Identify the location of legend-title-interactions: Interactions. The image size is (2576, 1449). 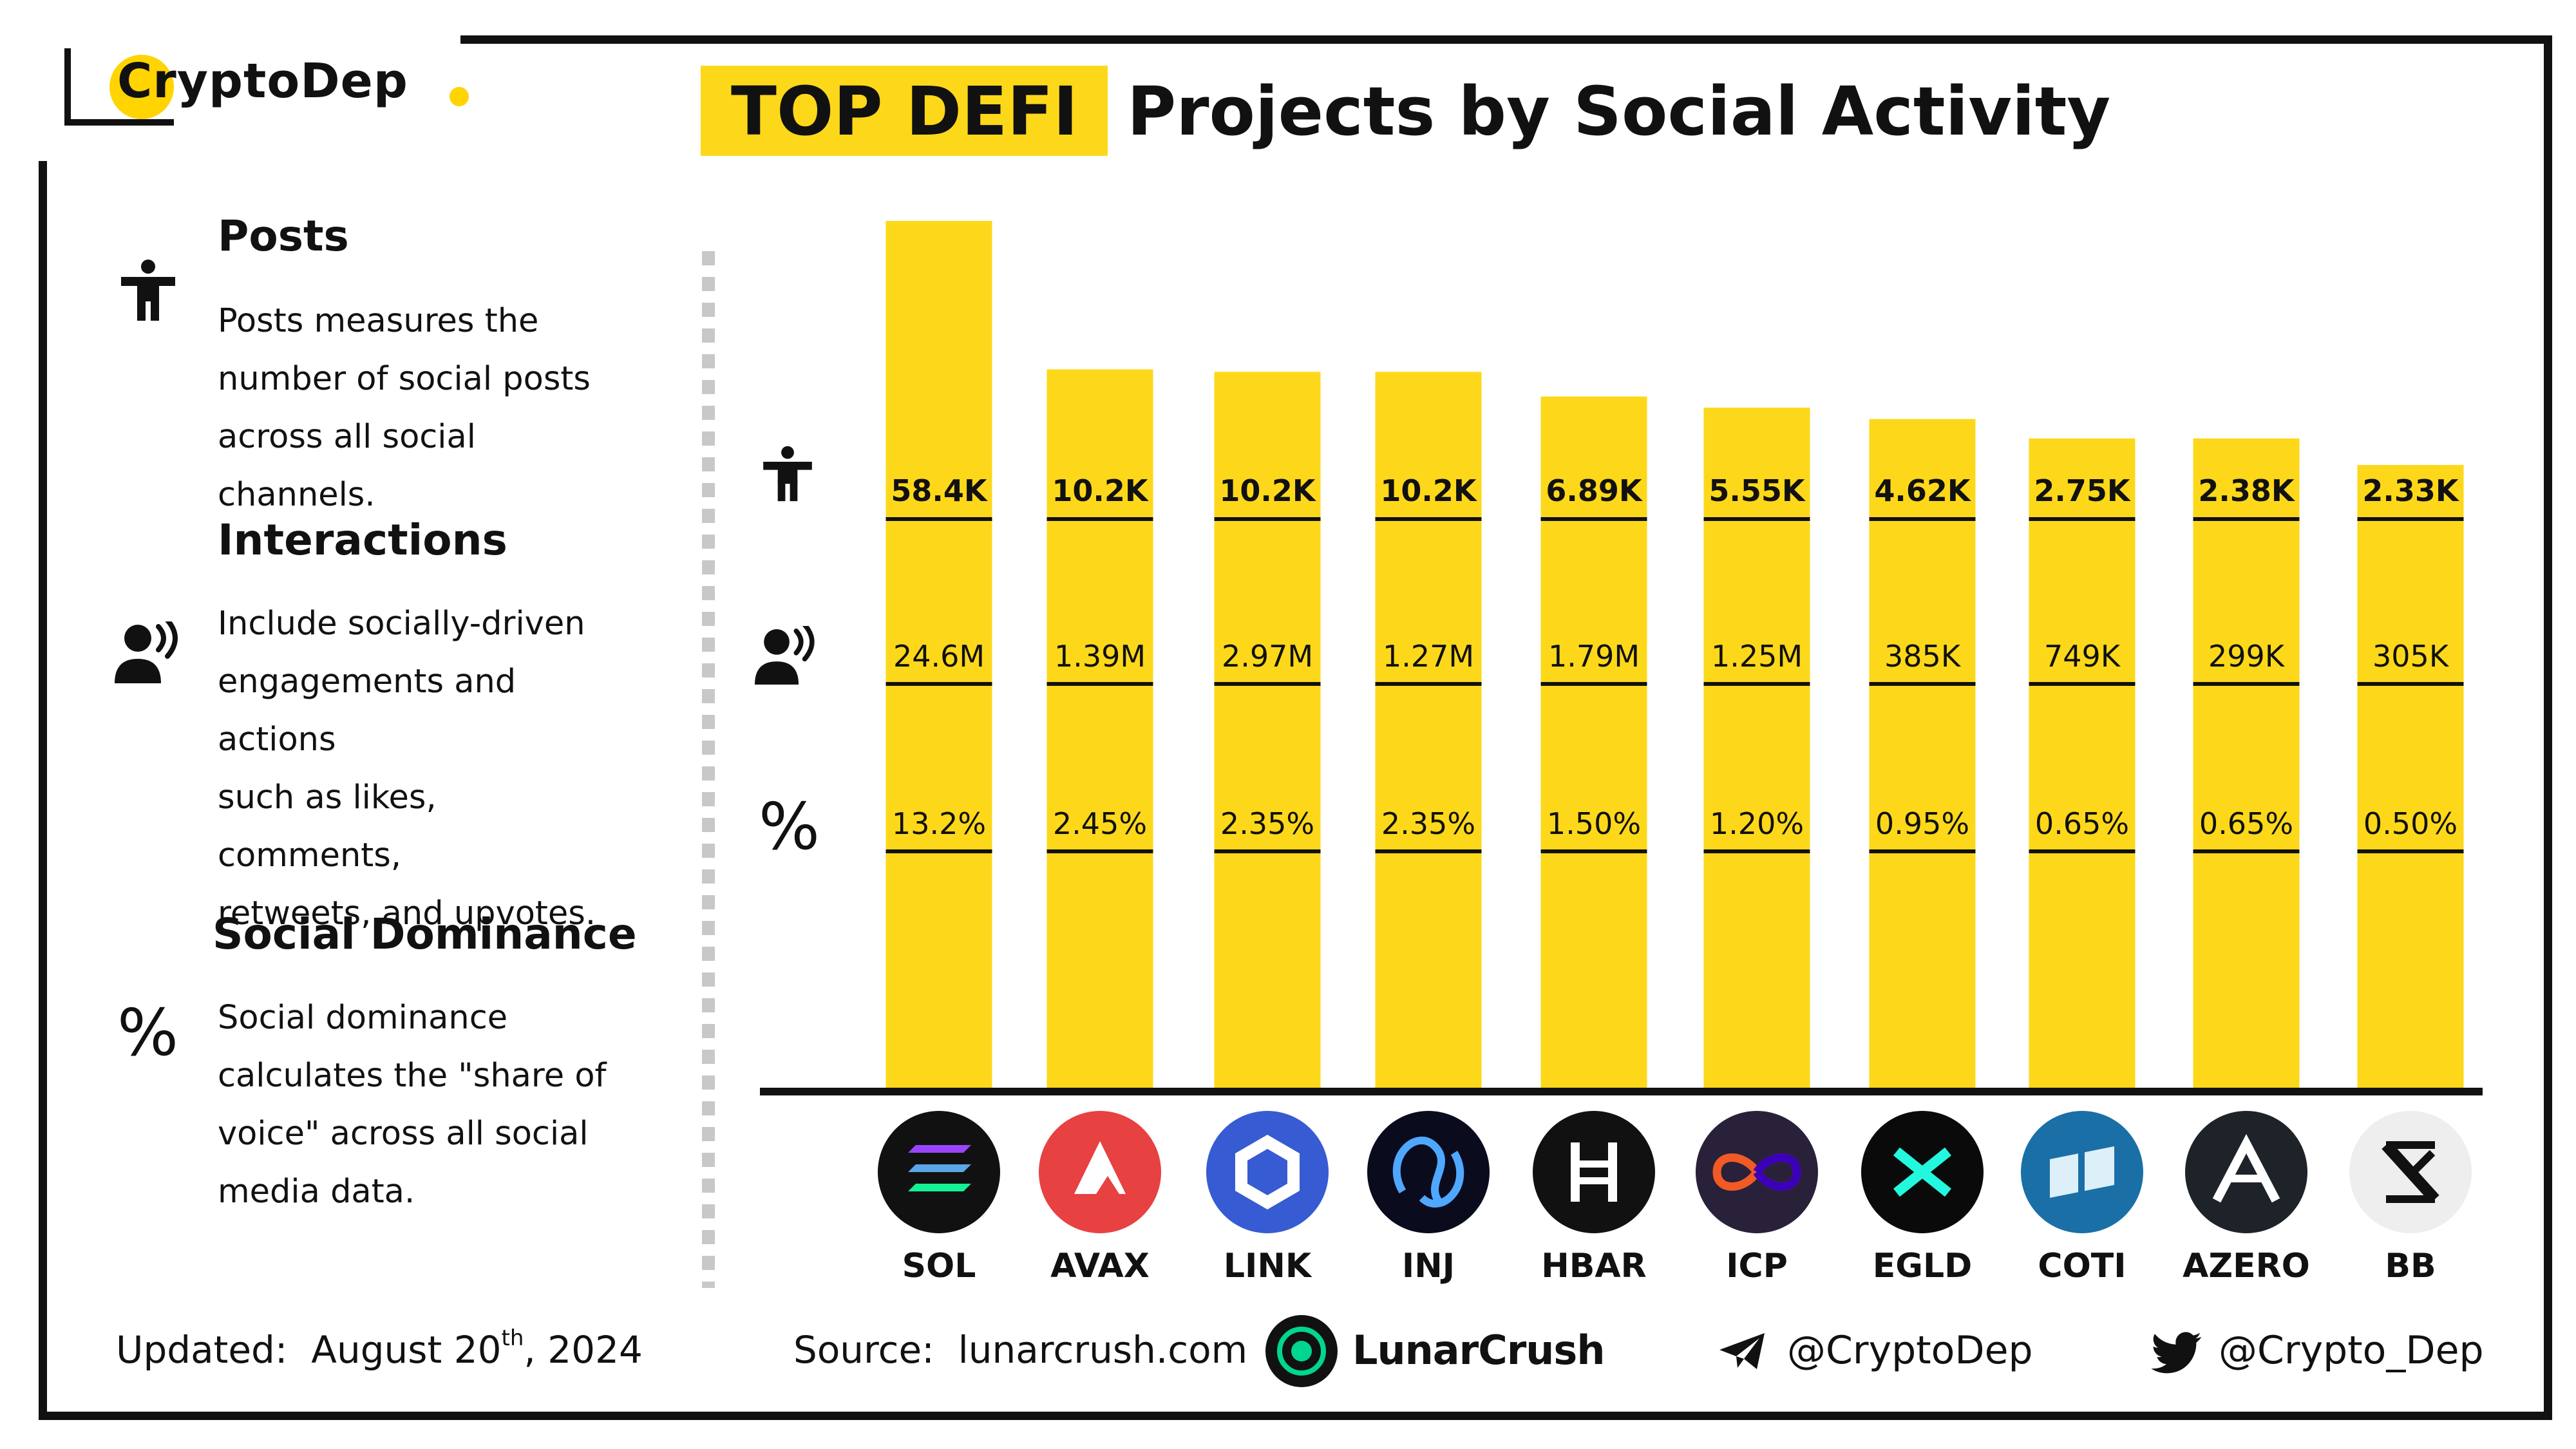
(363, 540).